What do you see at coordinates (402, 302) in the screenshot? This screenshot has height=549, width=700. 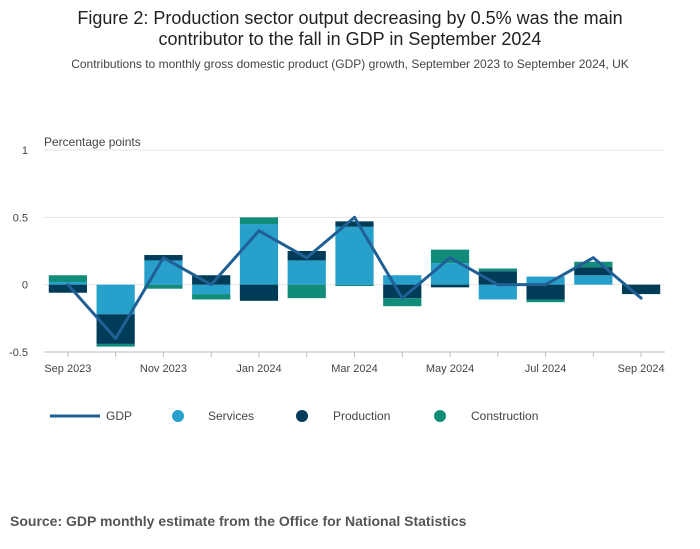 I see `bar-construction-apr-2024` at bounding box center [402, 302].